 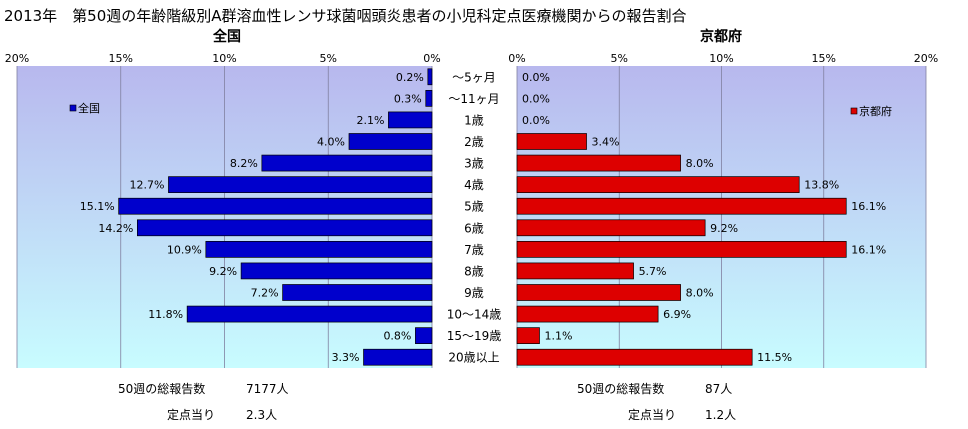 I want to click on legend-right: 京都府, so click(x=871, y=111).